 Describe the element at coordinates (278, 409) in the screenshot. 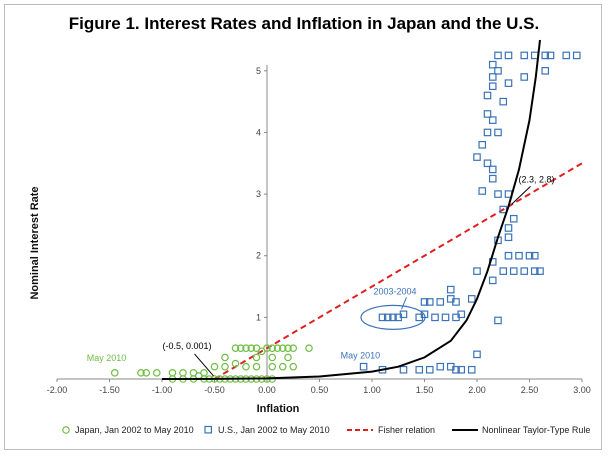

I see `x-axis-title: Inflation` at that location.